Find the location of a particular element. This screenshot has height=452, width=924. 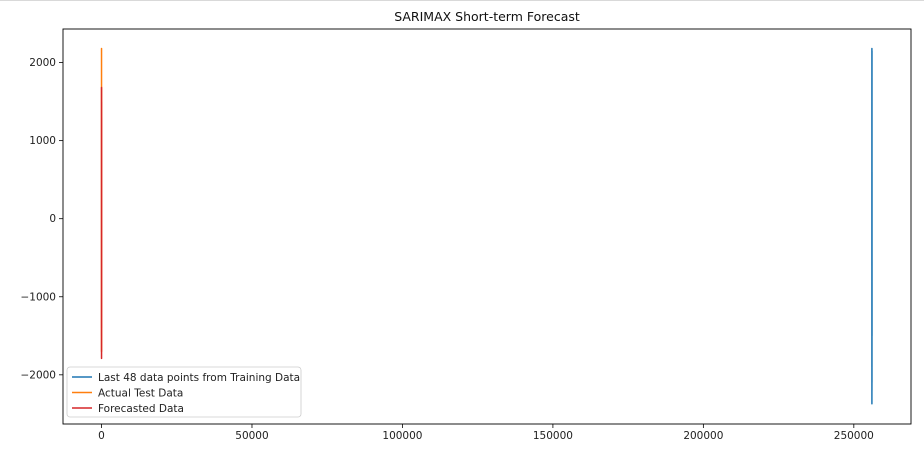

y-tick-label: 0 is located at coordinates (52, 219).